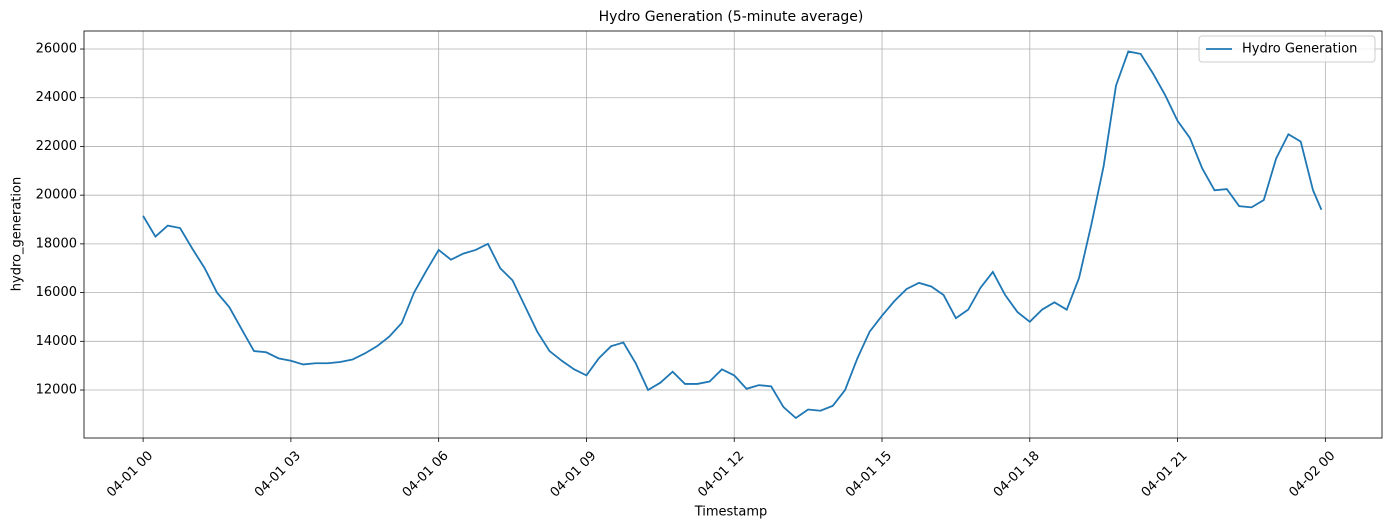 The image size is (1389, 530). What do you see at coordinates (1299, 49) in the screenshot?
I see `legend-label: Hydro Generation` at bounding box center [1299, 49].